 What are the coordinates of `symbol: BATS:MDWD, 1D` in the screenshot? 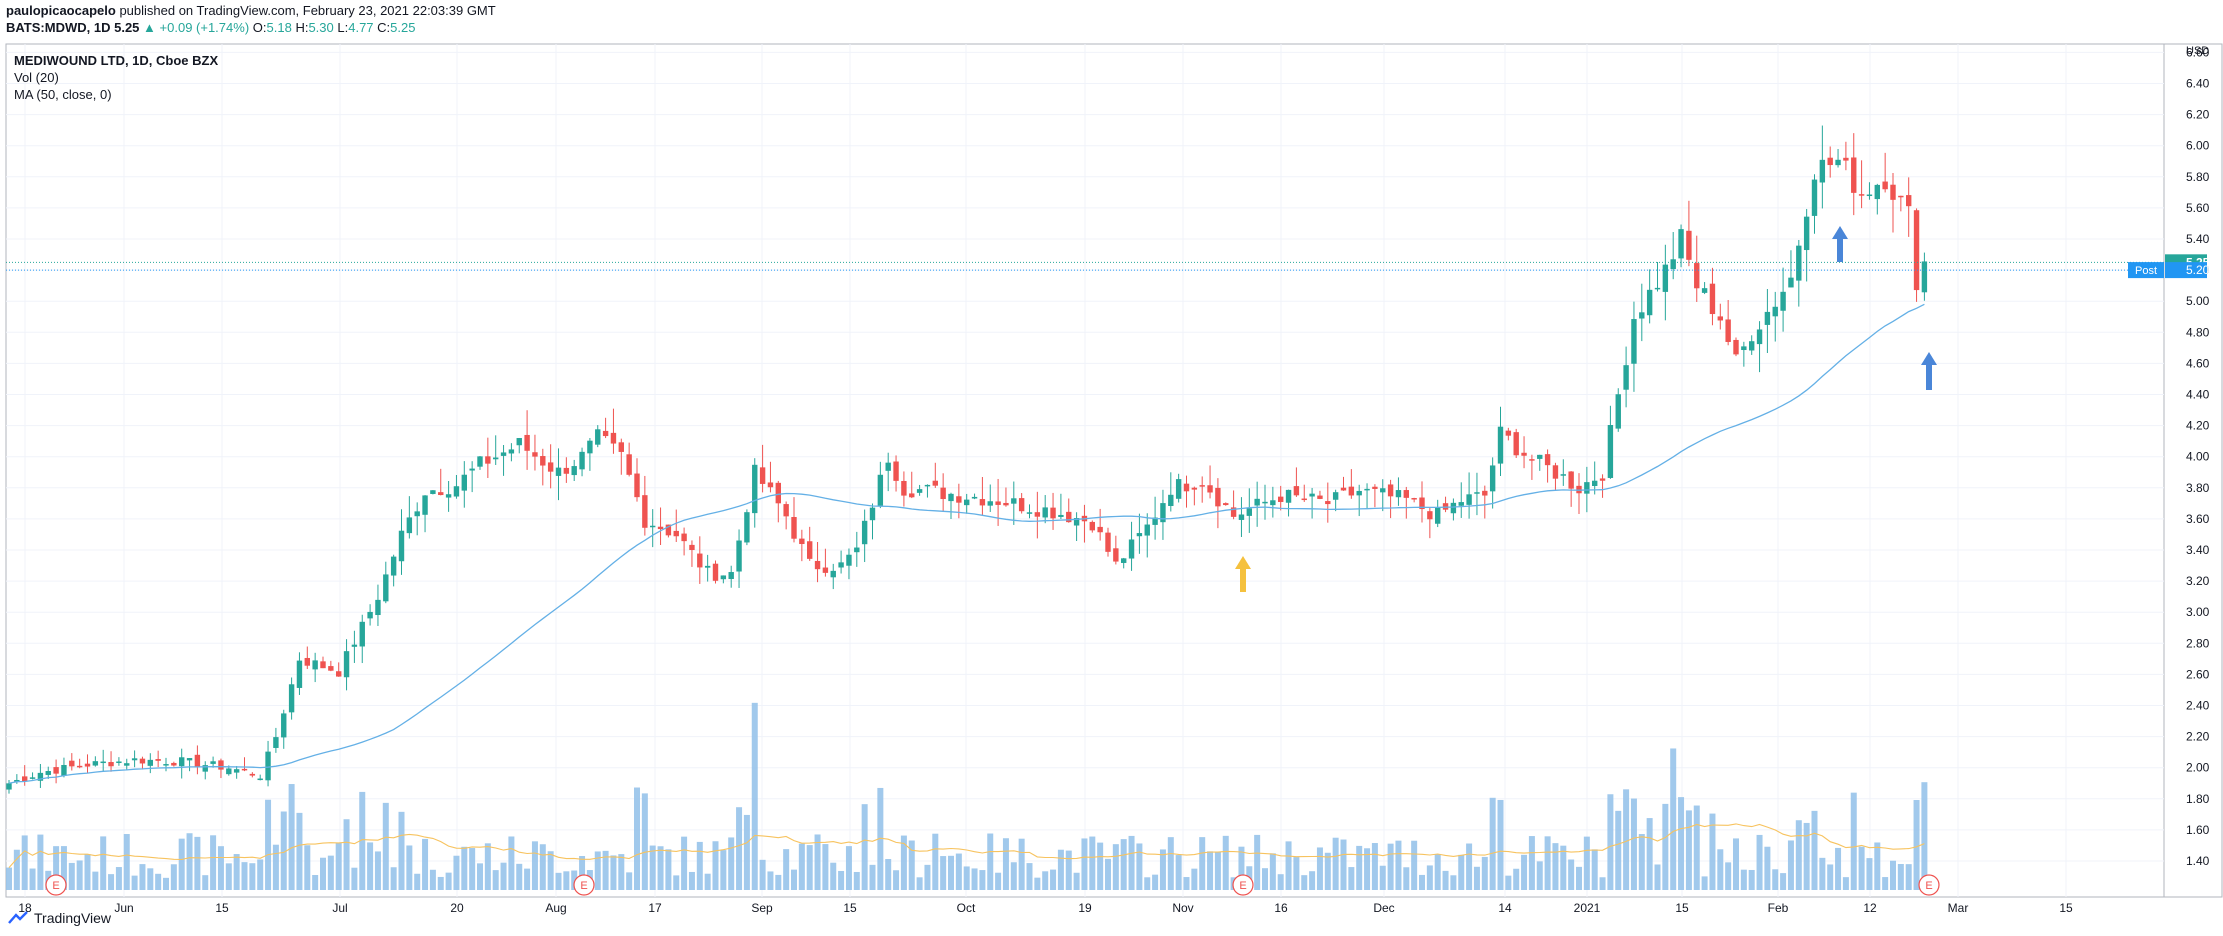 It's located at (58, 27).